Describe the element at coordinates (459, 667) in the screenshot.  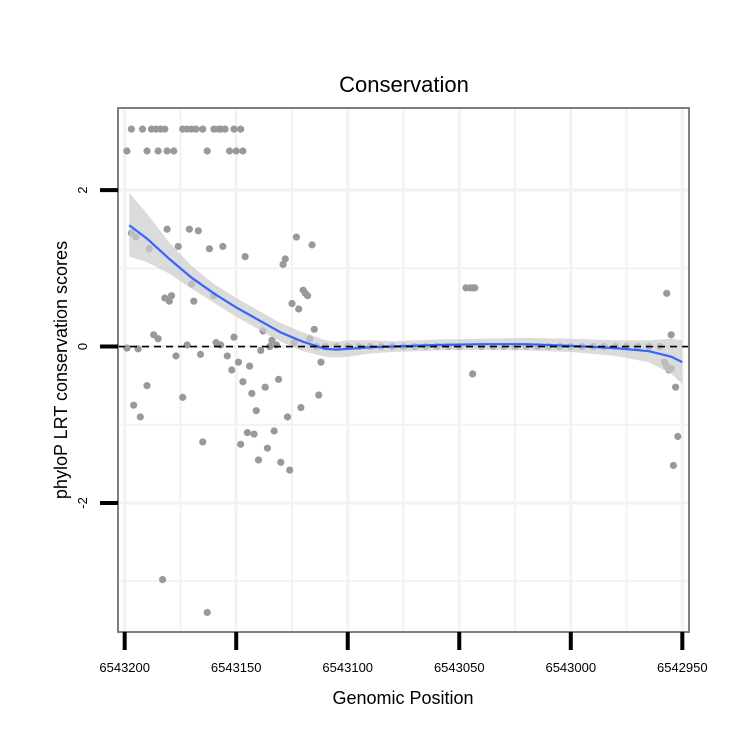
I see `x-tick-label: 6543050` at that location.